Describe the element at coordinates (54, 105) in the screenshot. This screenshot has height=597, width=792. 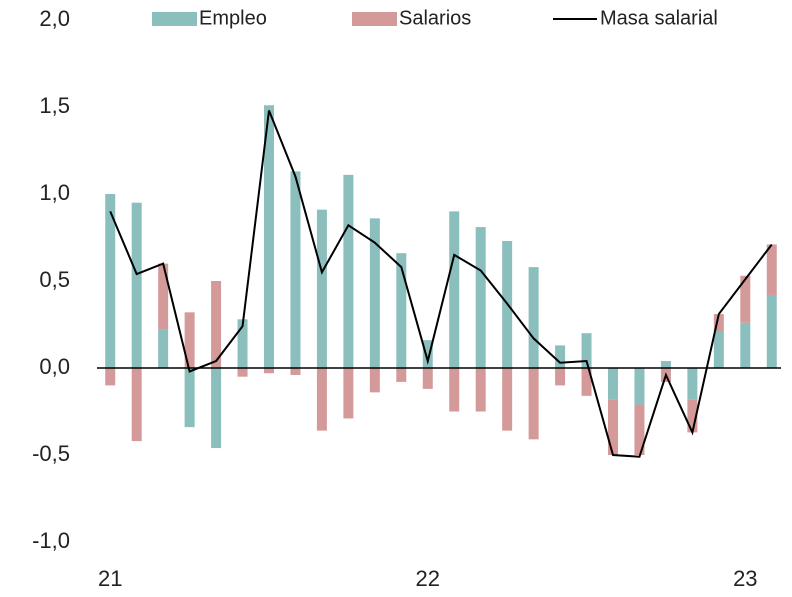
I see `y-tick-label: 1,5` at that location.